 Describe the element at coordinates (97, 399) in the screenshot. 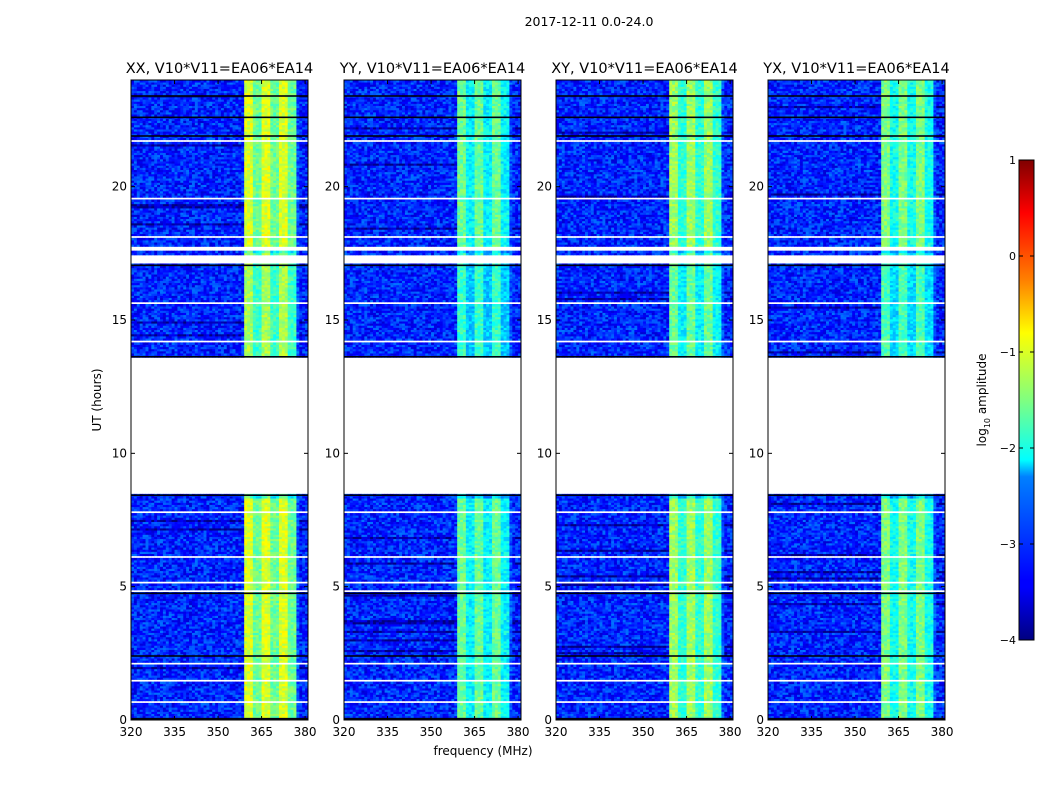

I see `y-axis-label: UT (hours)` at that location.